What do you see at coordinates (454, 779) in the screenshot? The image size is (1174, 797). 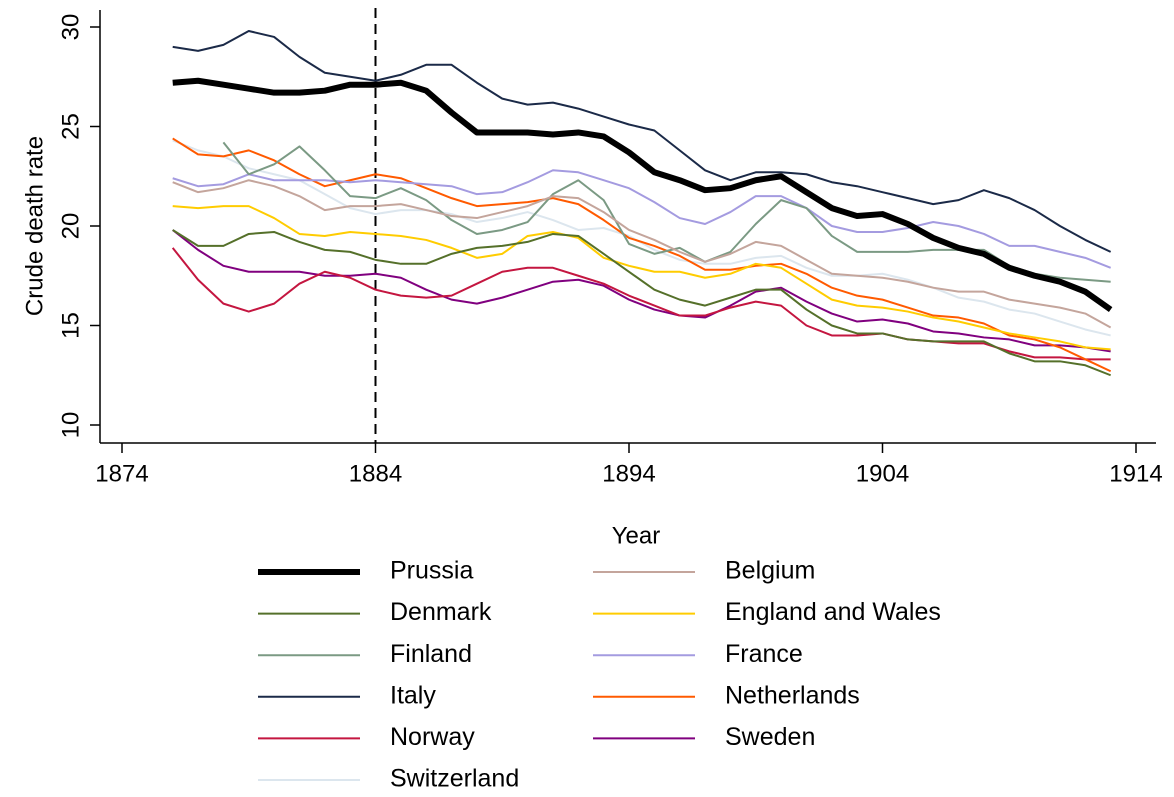 I see `legend-label: Switzerland` at bounding box center [454, 779].